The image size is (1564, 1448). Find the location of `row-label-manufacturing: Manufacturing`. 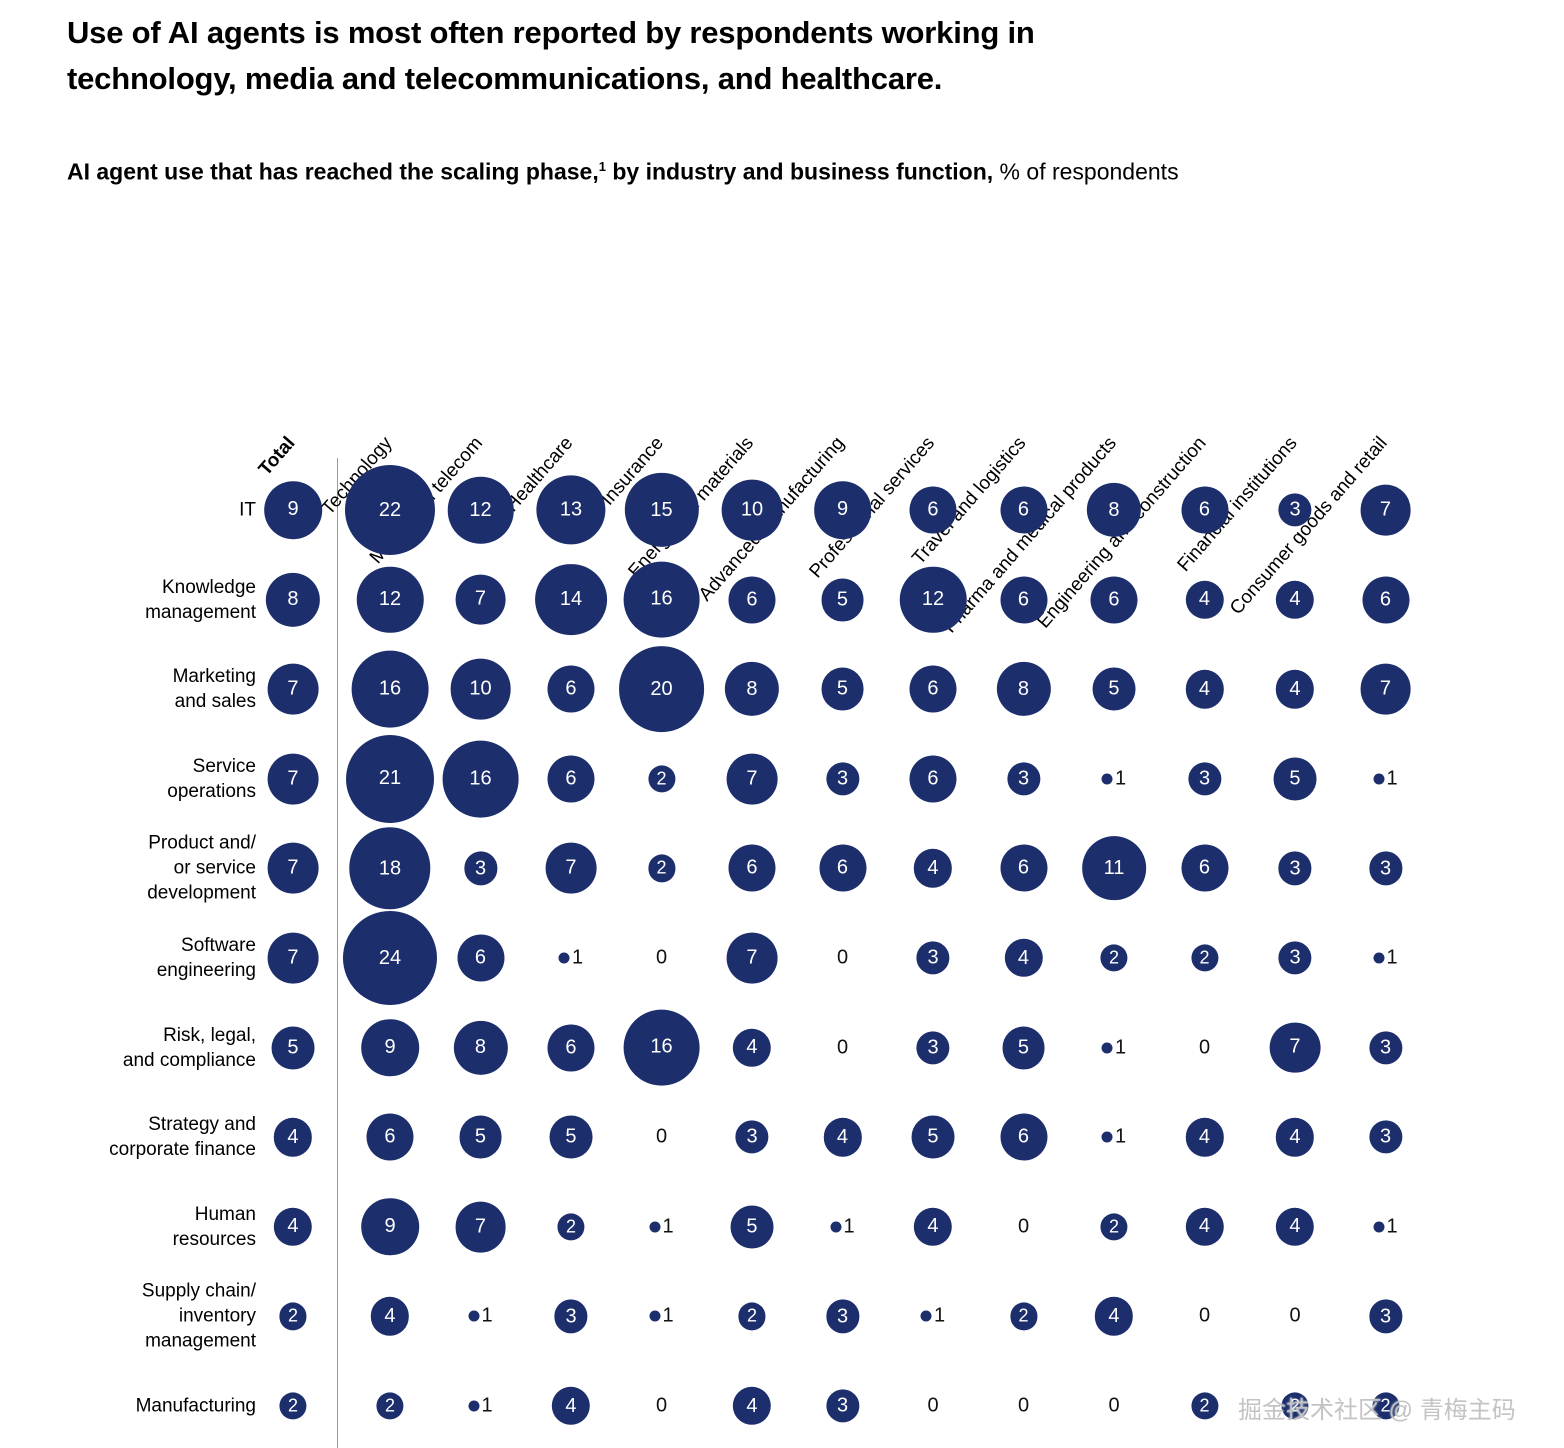

row-label-manufacturing: Manufacturing is located at coordinates (195, 1406).